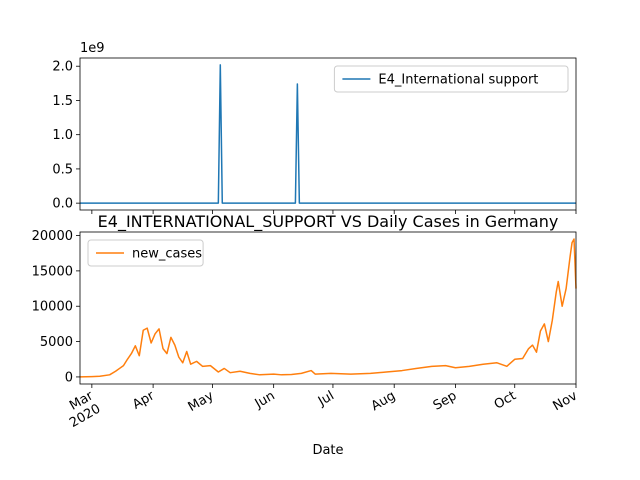 This screenshot has width=640, height=480. I want to click on bottom-xtick-label: Nov, so click(566, 401).